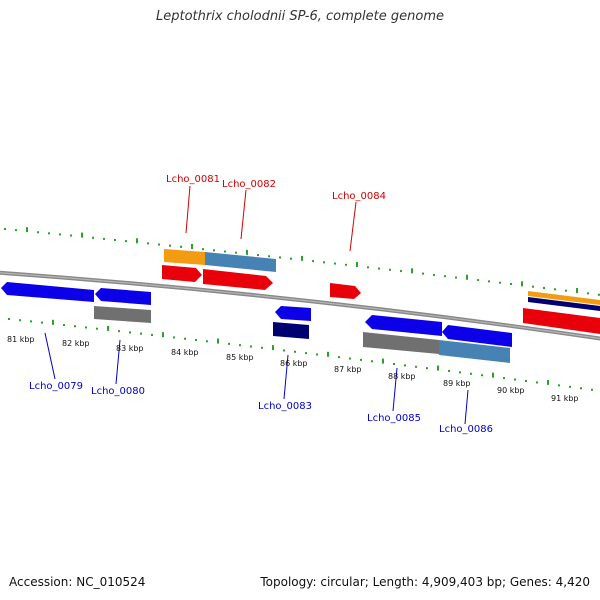 This screenshot has height=600, width=600. I want to click on gene-label-lcho-0082: Lcho_0082, so click(249, 184).